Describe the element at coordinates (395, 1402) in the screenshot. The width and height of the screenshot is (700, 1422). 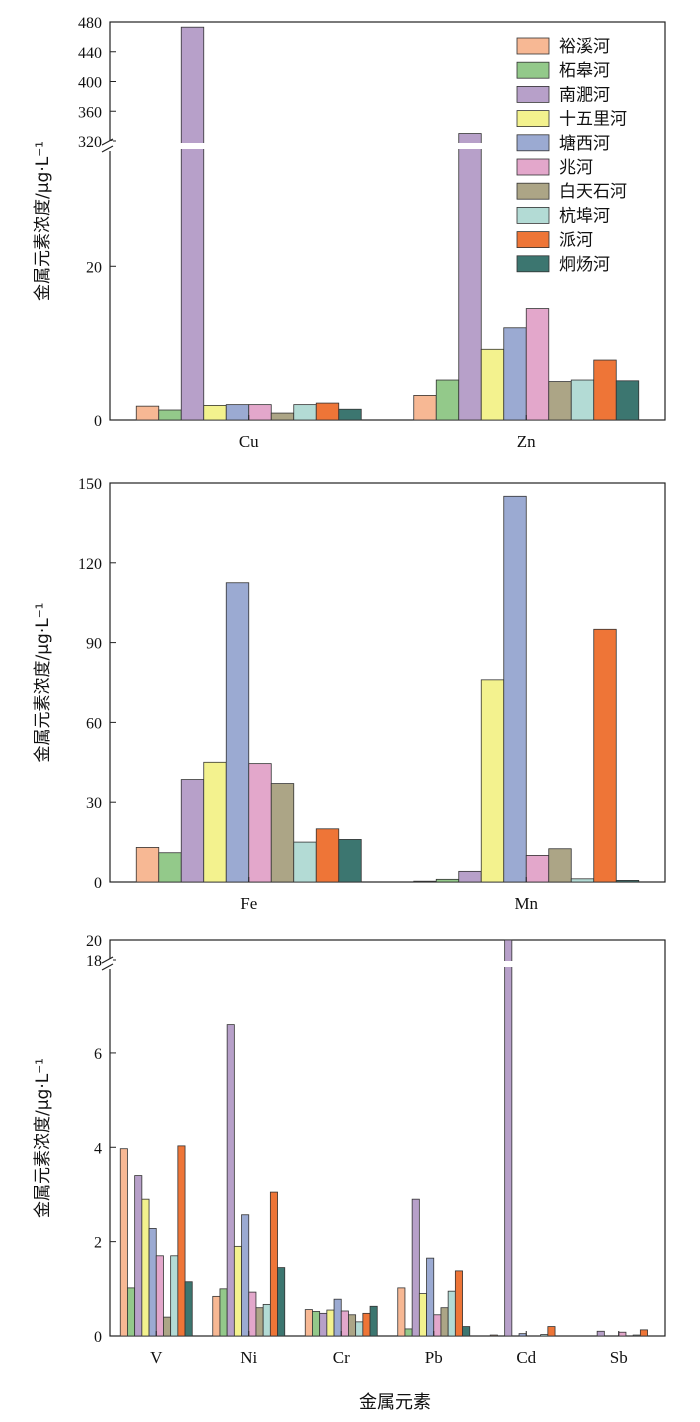
I see `x-axis-title: 金属元素` at that location.